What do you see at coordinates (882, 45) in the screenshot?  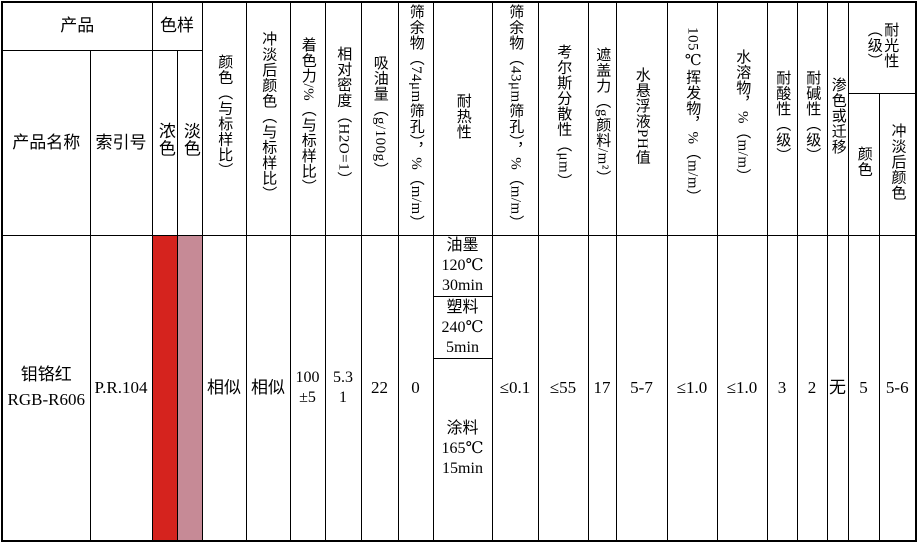 I see `col-group-lightfastness-label: 耐光性（级）` at bounding box center [882, 45].